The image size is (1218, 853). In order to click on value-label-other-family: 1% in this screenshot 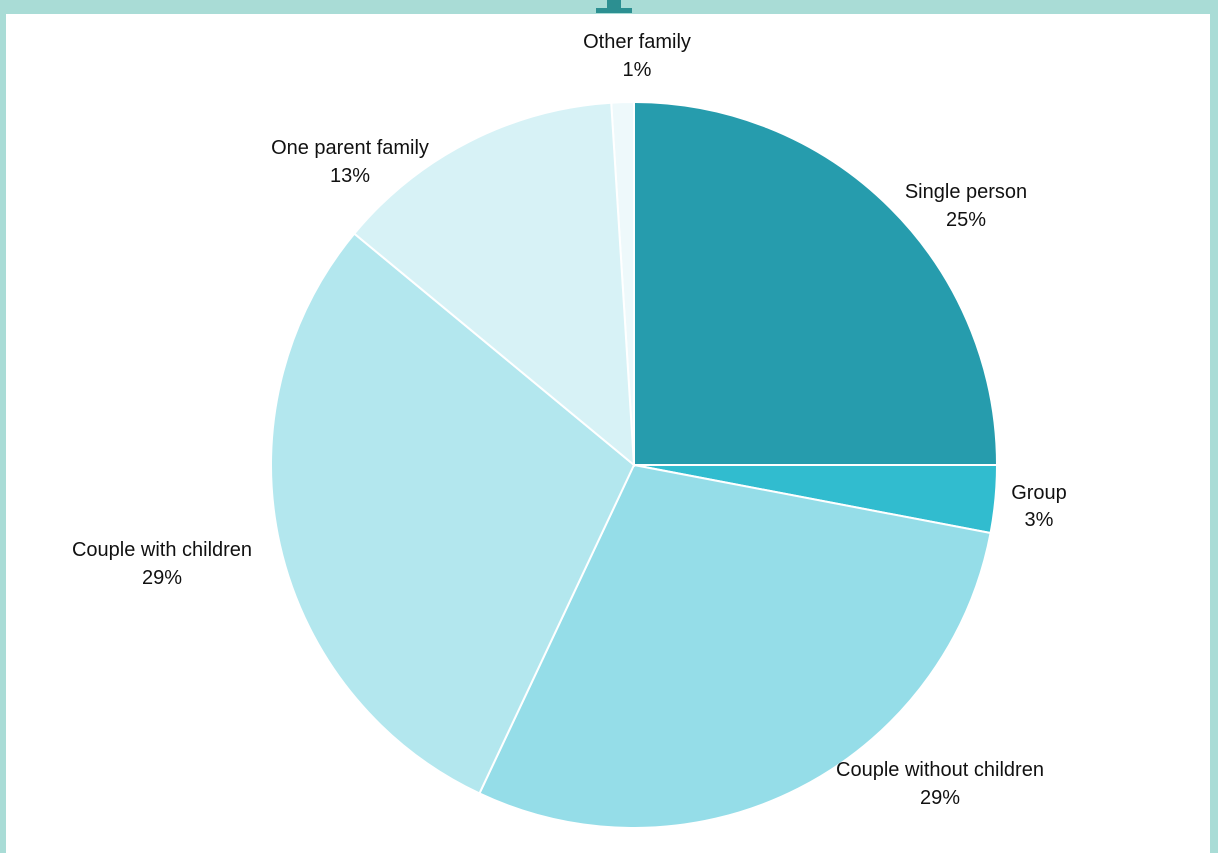, I will do `click(637, 70)`.